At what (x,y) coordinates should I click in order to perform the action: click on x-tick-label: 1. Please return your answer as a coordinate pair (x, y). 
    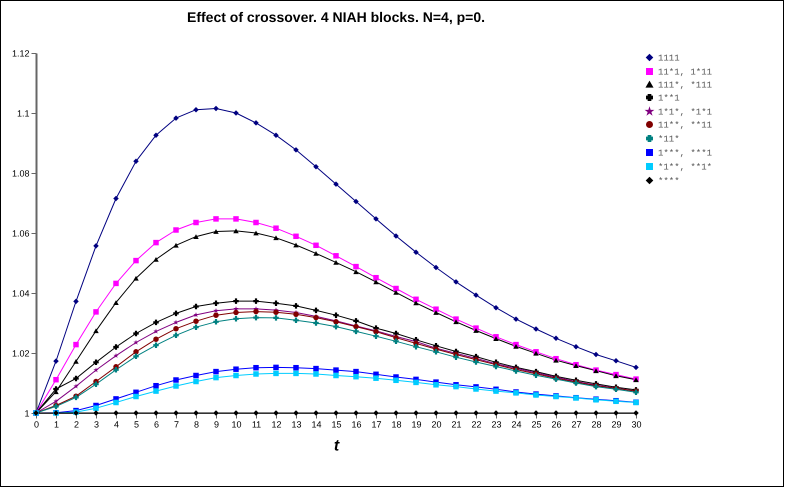
    Looking at the image, I should click on (57, 425).